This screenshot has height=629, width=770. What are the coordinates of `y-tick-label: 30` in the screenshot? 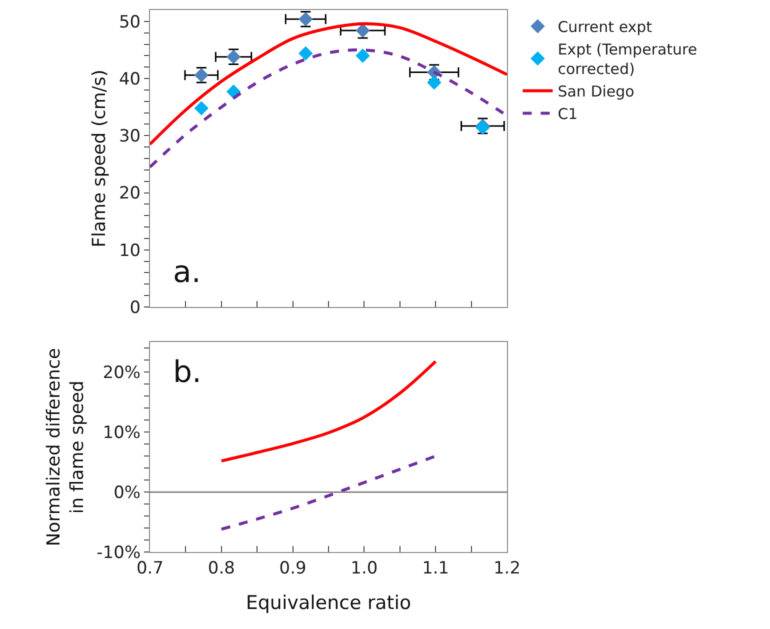 It's located at (129, 136).